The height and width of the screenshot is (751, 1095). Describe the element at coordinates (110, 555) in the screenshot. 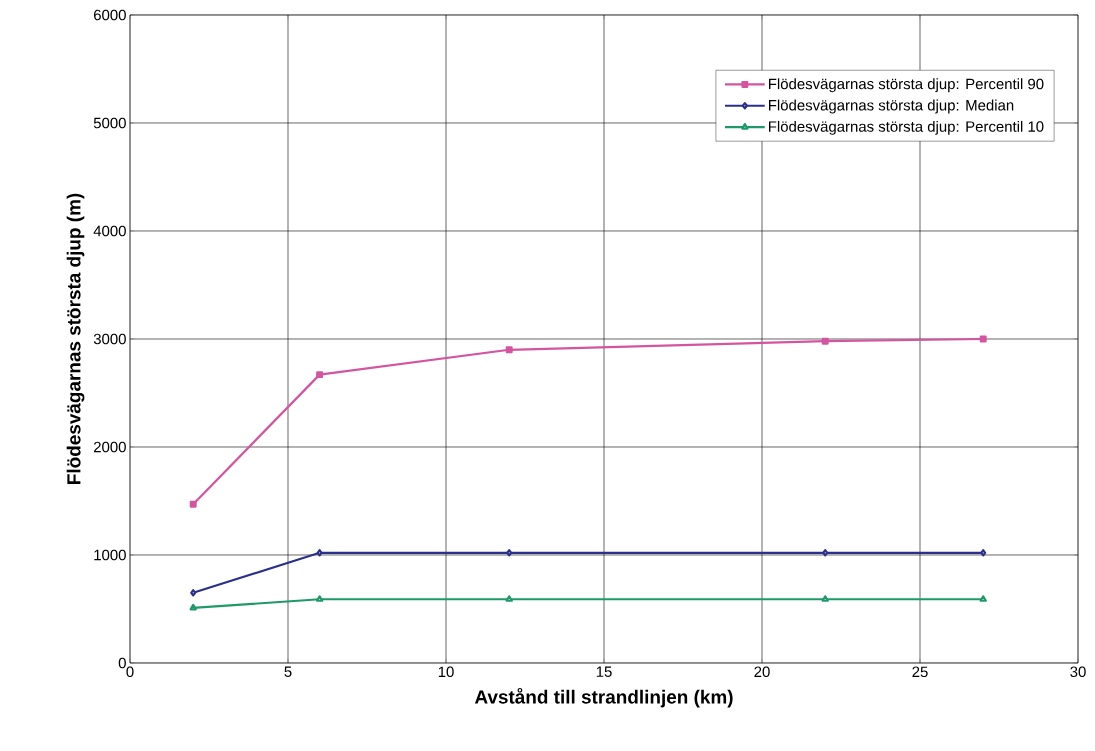

I see `y-tick-label: 1000` at that location.